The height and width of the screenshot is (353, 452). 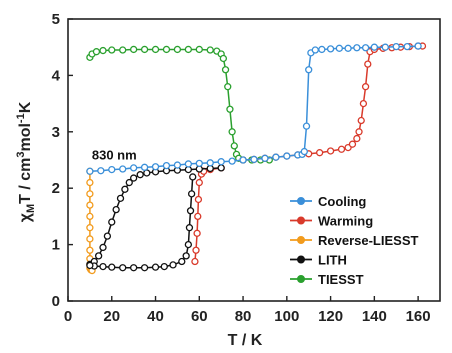 I want to click on x-tick-label: 60, so click(x=199, y=316).